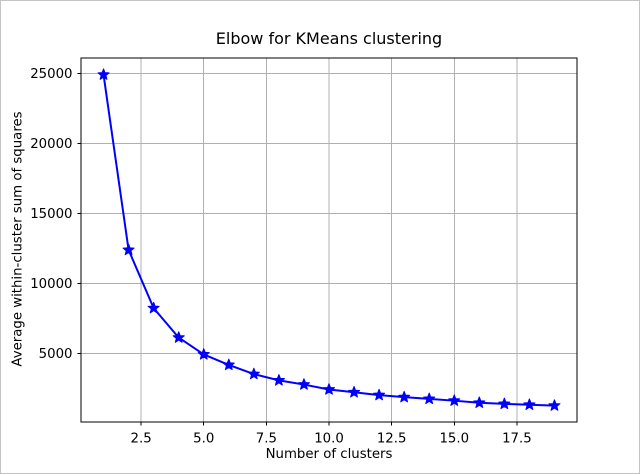 This screenshot has height=474, width=640. I want to click on x-axis-label: Number of clusters, so click(329, 454).